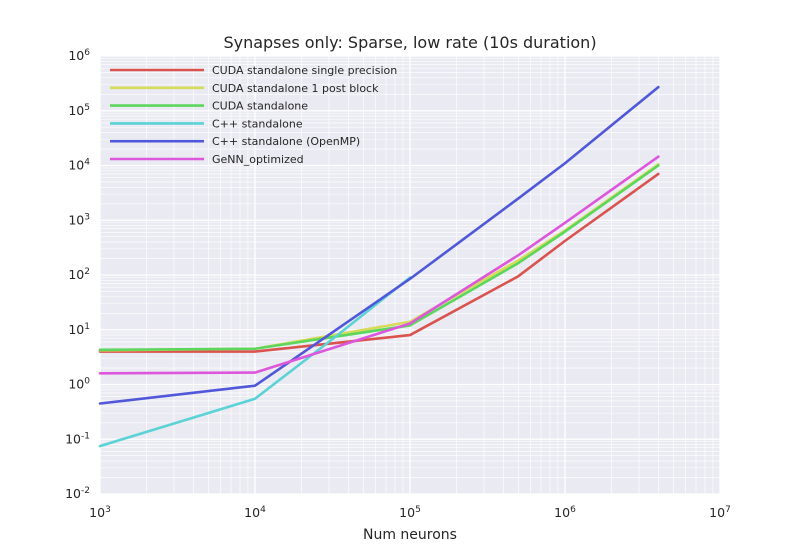 The width and height of the screenshot is (800, 550). Describe the element at coordinates (79, 55) in the screenshot. I see `y-tick-label: 106` at that location.